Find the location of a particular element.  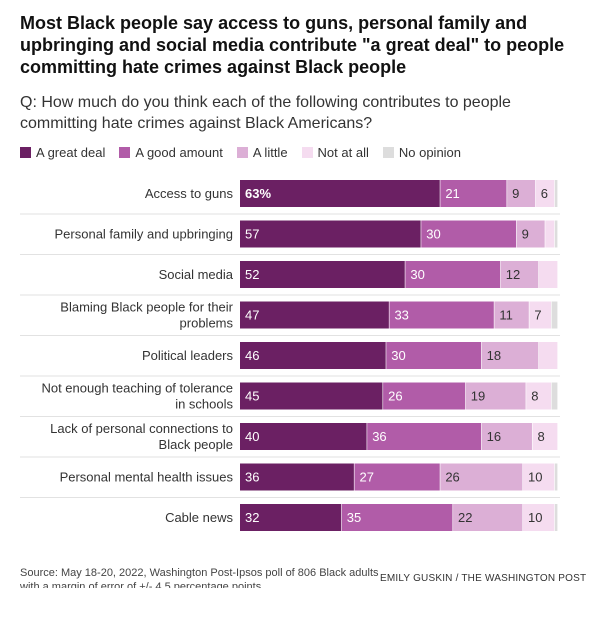

legend-item-no-opinion: No opinion is located at coordinates (422, 152).